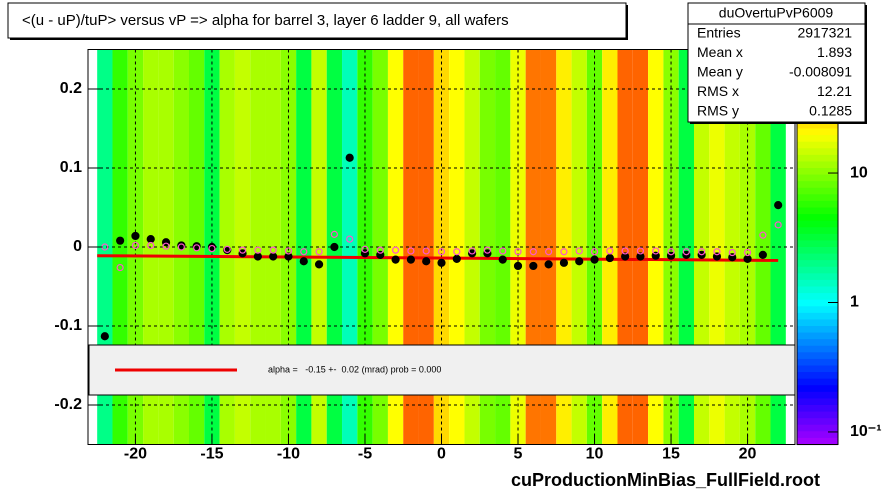  I want to click on y-tick-label: 0, so click(77, 246).